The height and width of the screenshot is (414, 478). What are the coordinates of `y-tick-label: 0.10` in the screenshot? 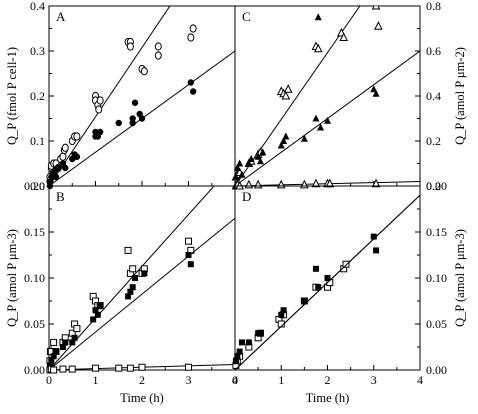 It's located at (34, 278).